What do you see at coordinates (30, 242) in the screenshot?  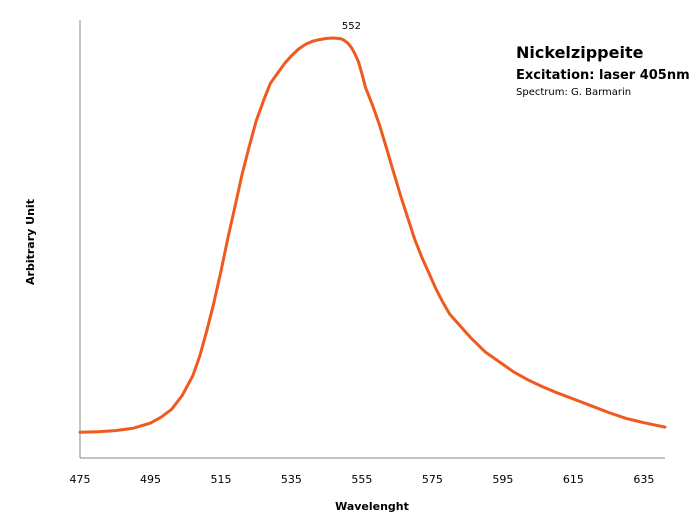 I see `y-axis-label: Arbitrary Unit` at bounding box center [30, 242].